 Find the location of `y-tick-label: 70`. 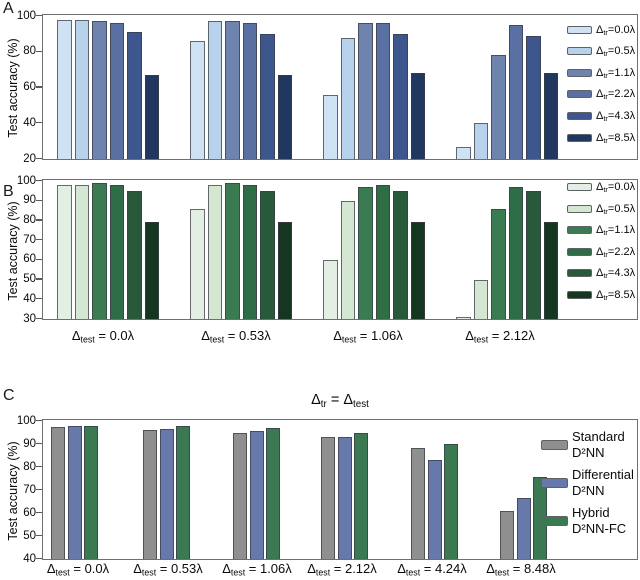

y-tick-label: 70 is located at coordinates (29, 489).